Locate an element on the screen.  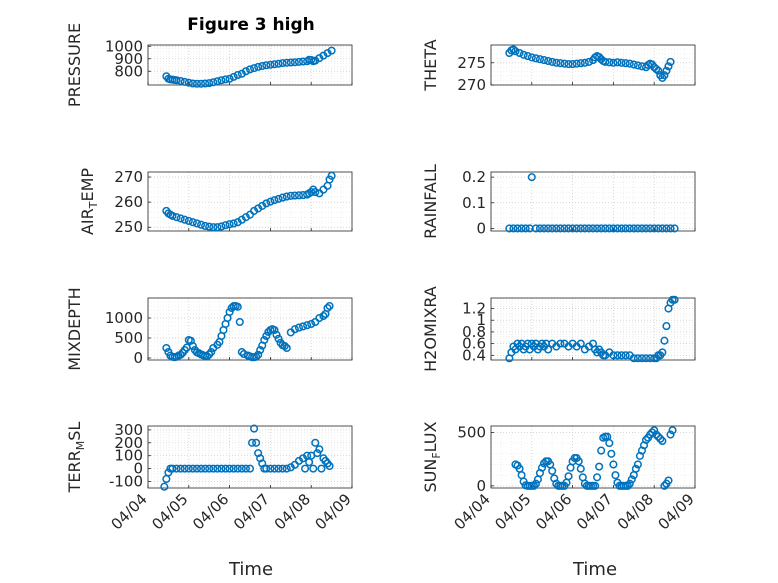
subplot-mixdepth-points is located at coordinates (248, 331).